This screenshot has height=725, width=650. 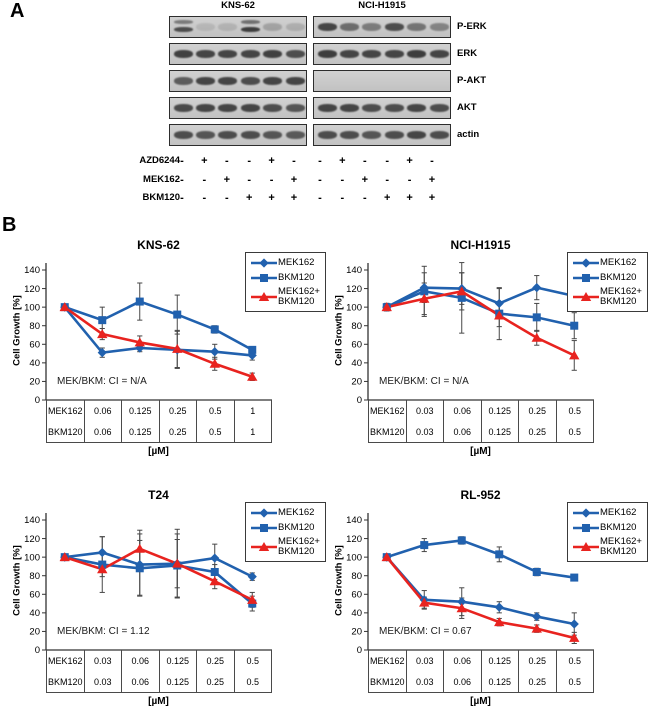 What do you see at coordinates (238, 81) in the screenshot?
I see `blot-p-akt` at bounding box center [238, 81].